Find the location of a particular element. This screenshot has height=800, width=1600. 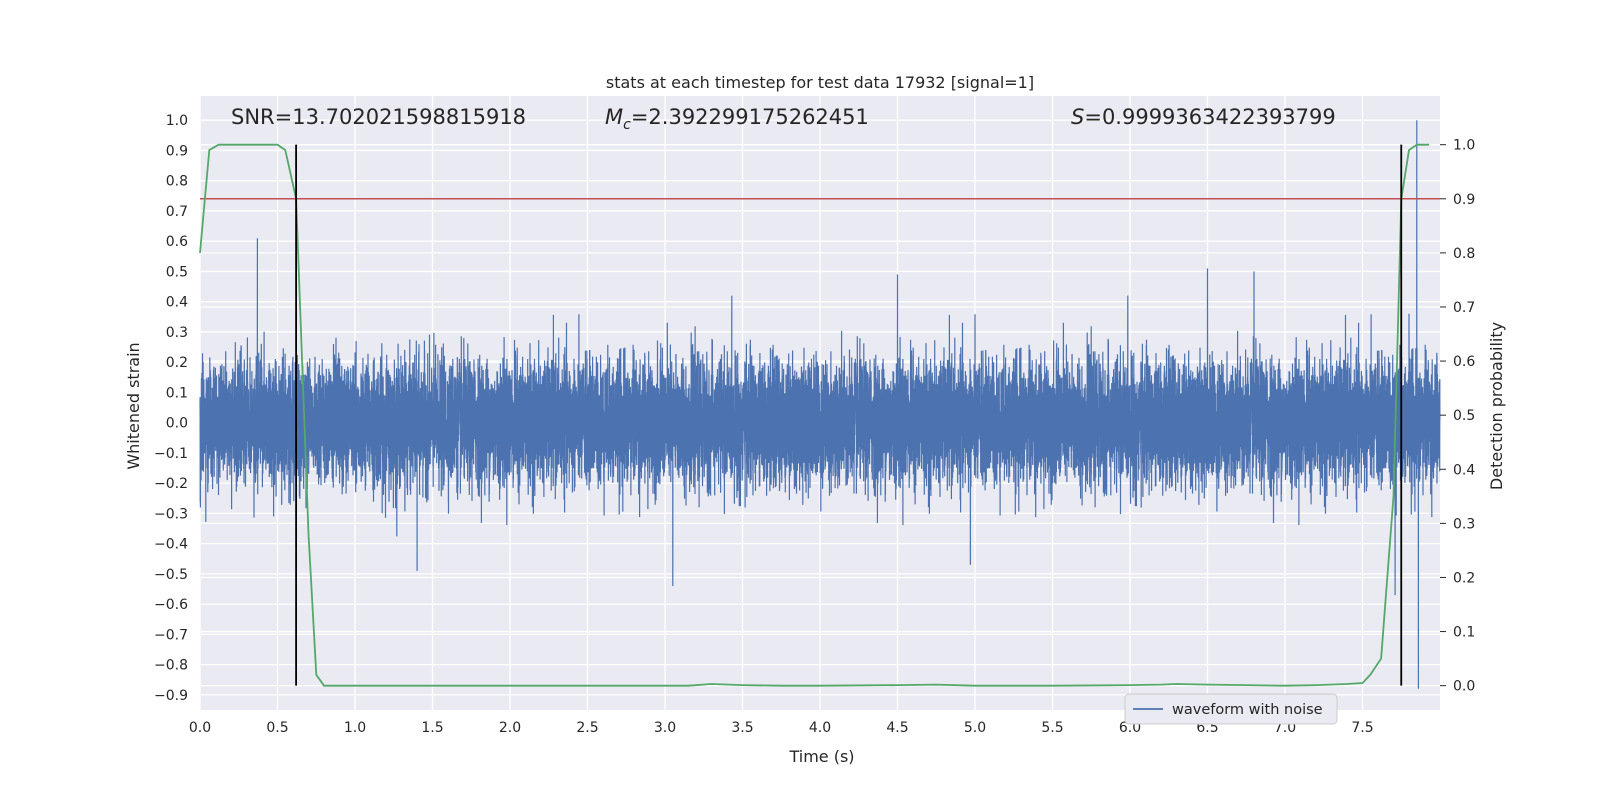

left-y-tick-label: 0.3 is located at coordinates (177, 333).